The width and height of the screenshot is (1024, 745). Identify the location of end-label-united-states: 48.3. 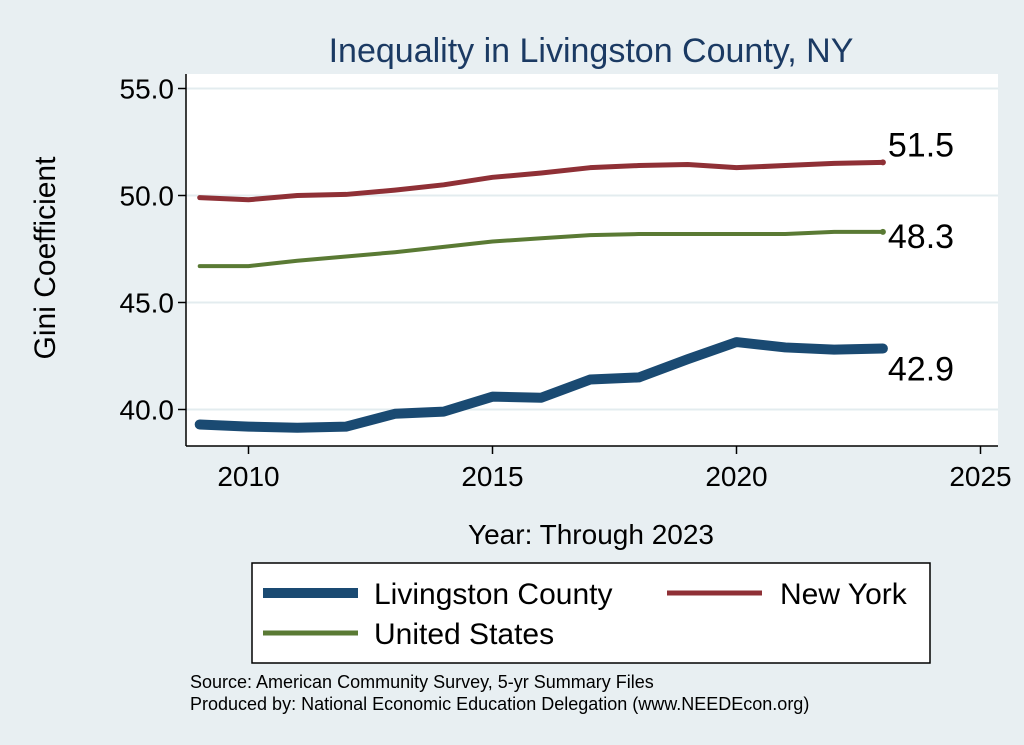
(921, 237).